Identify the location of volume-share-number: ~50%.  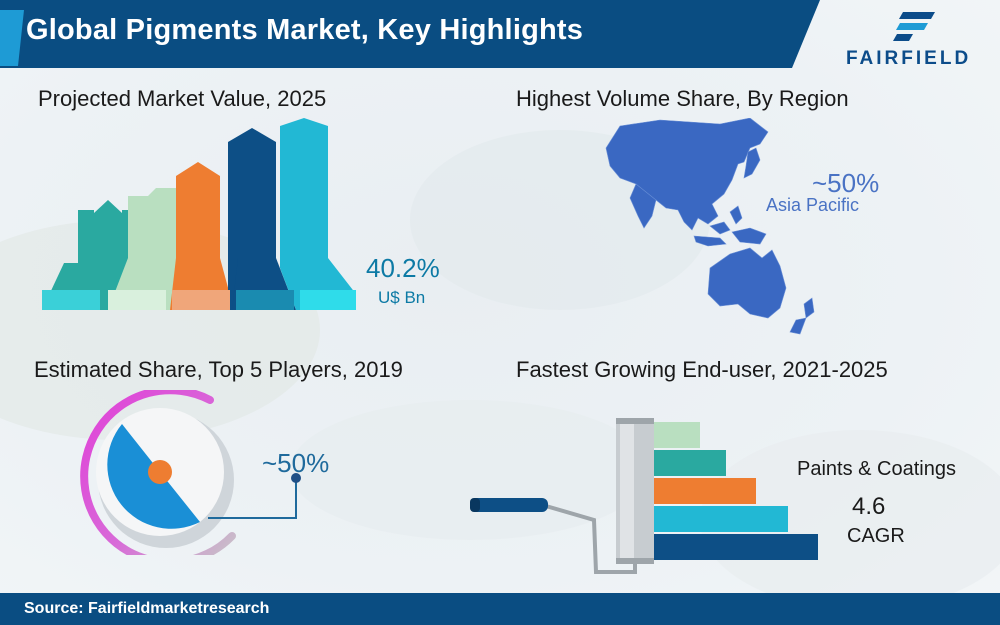
(846, 183).